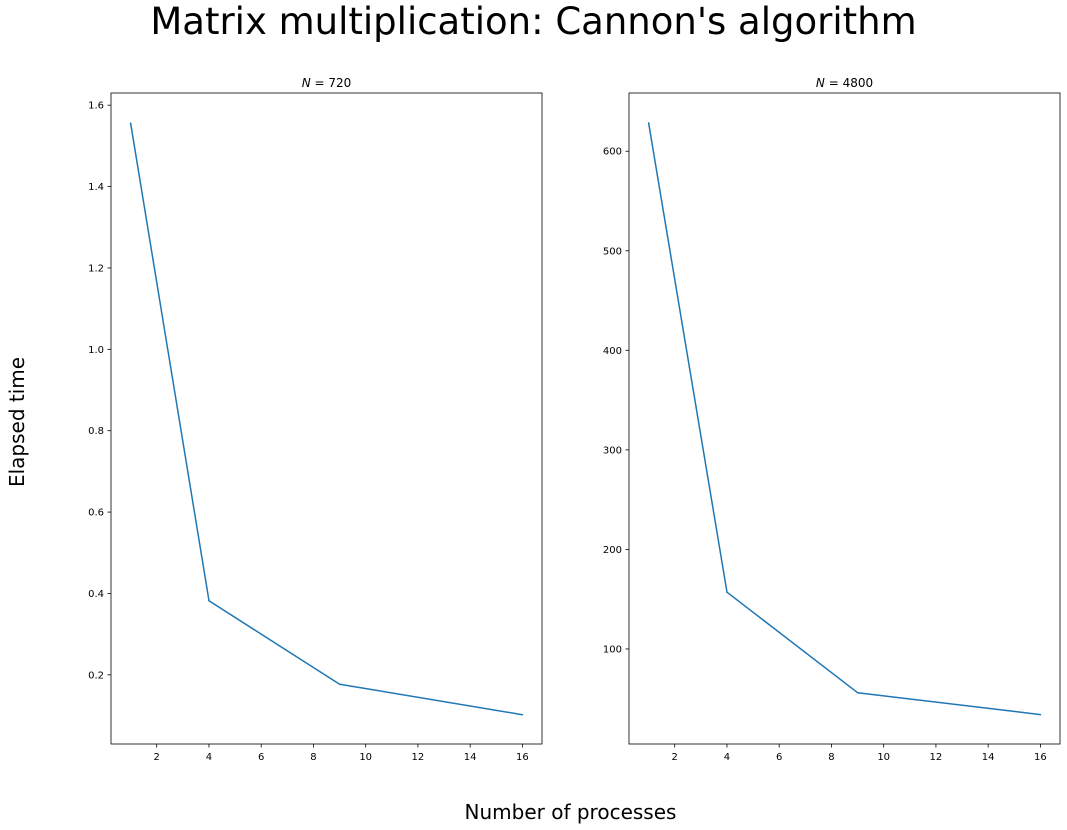 The image size is (1067, 830). Describe the element at coordinates (17, 422) in the screenshot. I see `y-axis-label: Elapsed time` at that location.